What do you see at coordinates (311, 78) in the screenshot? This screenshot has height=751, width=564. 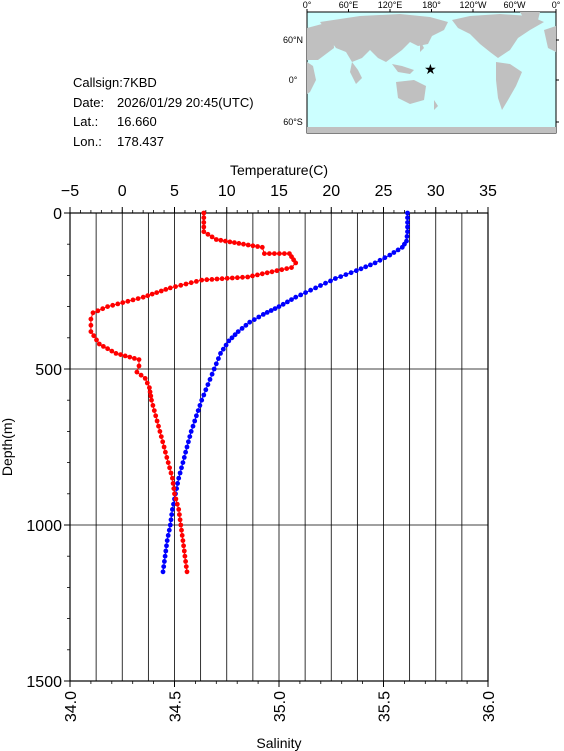 I see `land-africa-south` at bounding box center [311, 78].